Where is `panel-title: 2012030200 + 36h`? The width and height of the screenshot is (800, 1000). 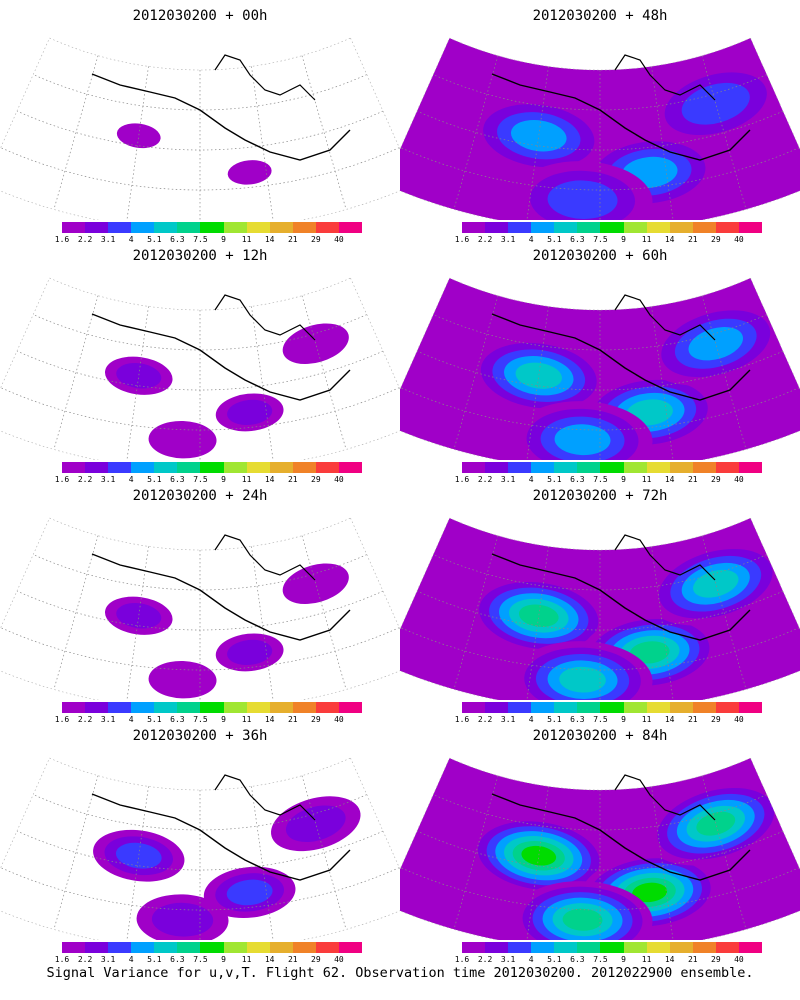 panel-title: 2012030200 + 36h is located at coordinates (200, 736).